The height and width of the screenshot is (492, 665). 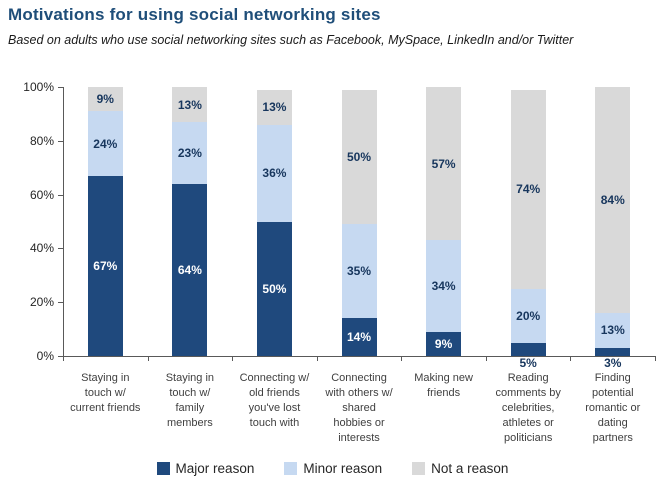 I want to click on bar-slot: 64% 23% 13%, so click(x=190, y=221).